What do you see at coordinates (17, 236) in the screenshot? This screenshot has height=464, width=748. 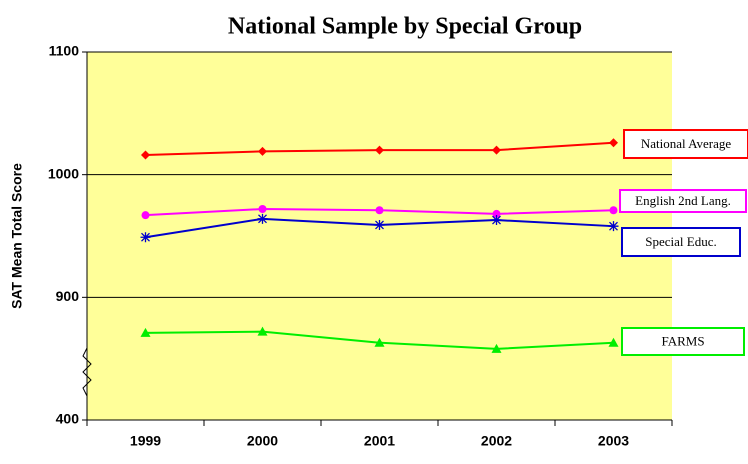 I see `y-axis-label: SAT Mean Total Score` at bounding box center [17, 236].